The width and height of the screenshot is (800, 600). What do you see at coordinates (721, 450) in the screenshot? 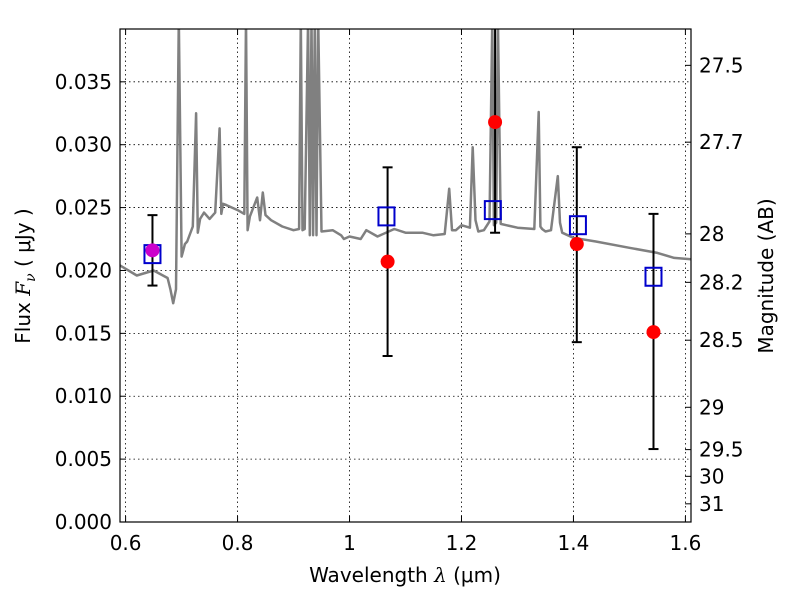
I see `magnitude-tick-label: 29.5` at bounding box center [721, 450].